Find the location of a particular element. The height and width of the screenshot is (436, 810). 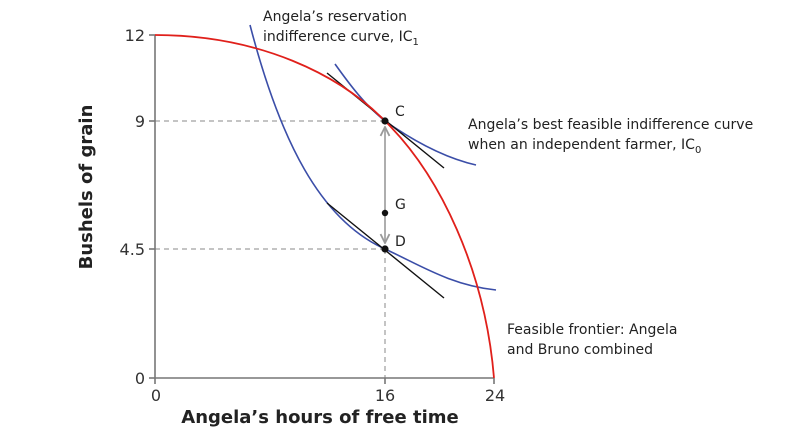

x-tick-label-24: 24 is located at coordinates (495, 395).